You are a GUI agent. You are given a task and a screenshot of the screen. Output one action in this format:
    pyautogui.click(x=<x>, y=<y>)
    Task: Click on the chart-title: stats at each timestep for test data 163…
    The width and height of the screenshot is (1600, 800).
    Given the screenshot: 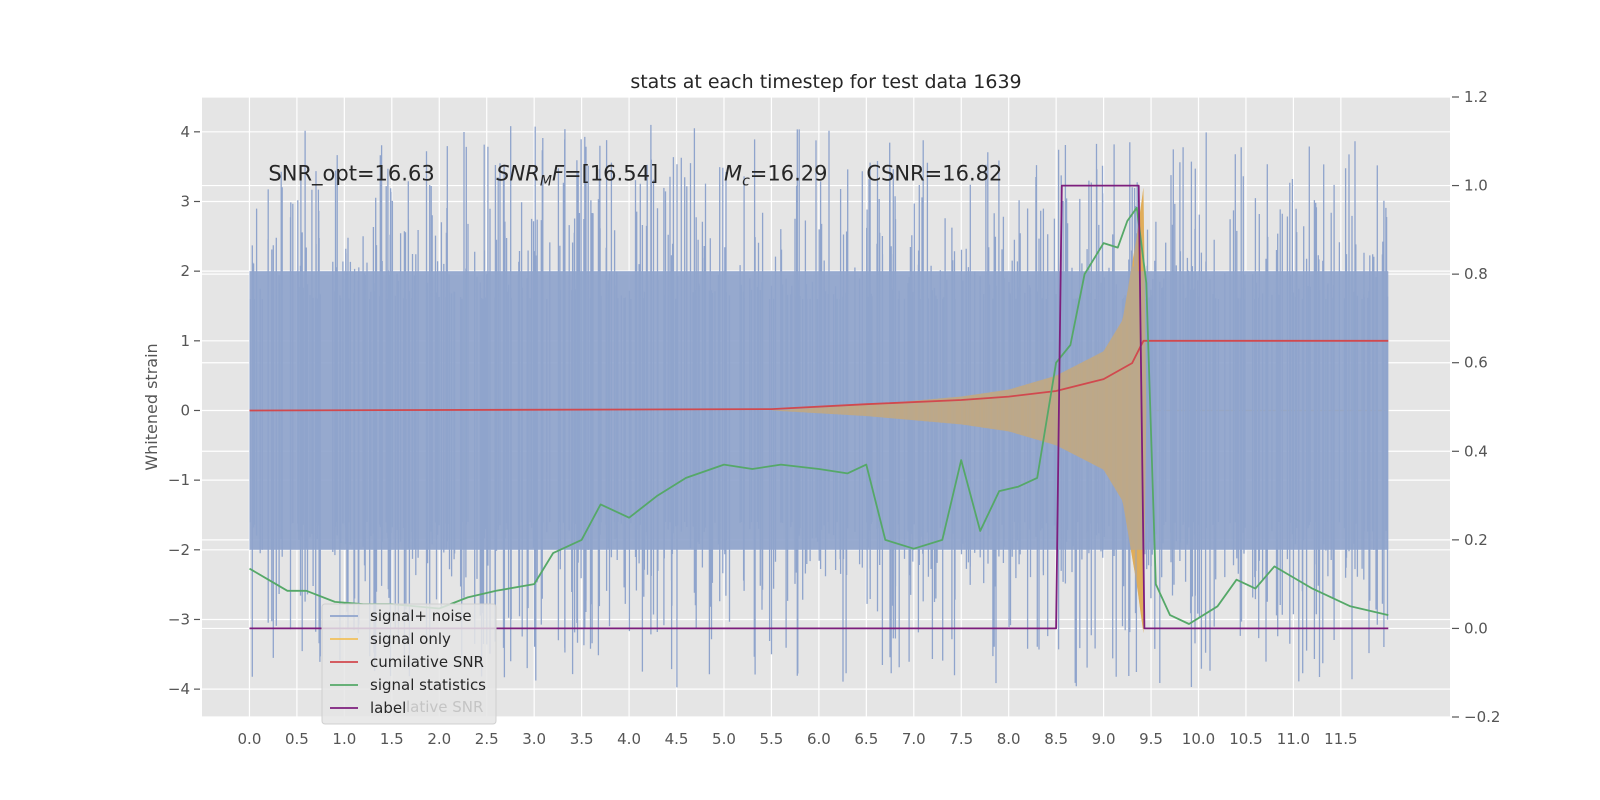 What is the action you would take?
    pyautogui.click(x=825, y=82)
    